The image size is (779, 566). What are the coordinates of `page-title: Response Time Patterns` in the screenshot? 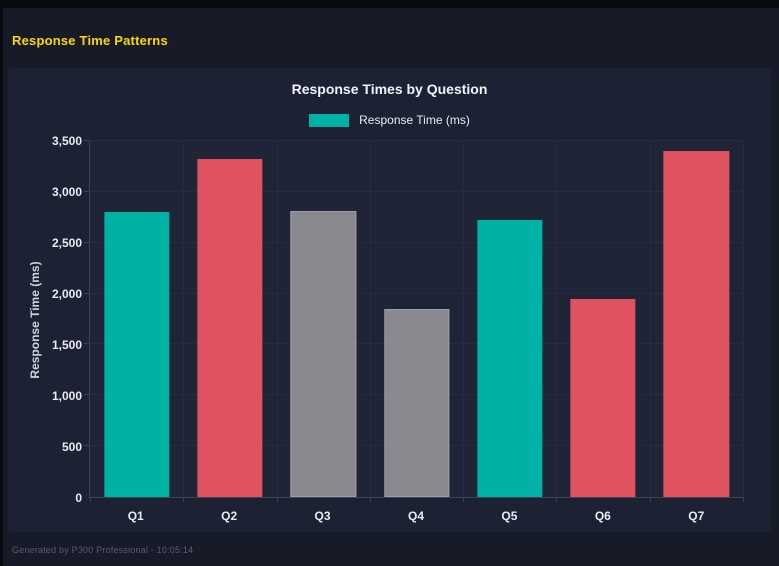 It's located at (90, 40).